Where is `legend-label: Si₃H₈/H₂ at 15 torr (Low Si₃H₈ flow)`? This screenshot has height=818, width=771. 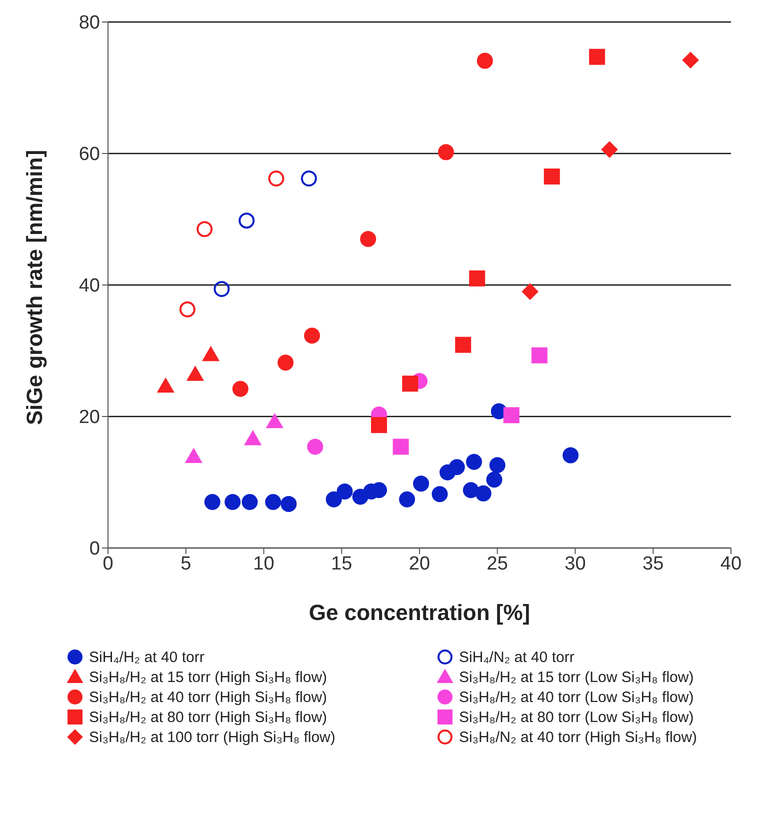
legend-label: Si₃H₈/H₂ at 15 torr (Low Si₃H₈ flow) is located at coordinates (576, 677).